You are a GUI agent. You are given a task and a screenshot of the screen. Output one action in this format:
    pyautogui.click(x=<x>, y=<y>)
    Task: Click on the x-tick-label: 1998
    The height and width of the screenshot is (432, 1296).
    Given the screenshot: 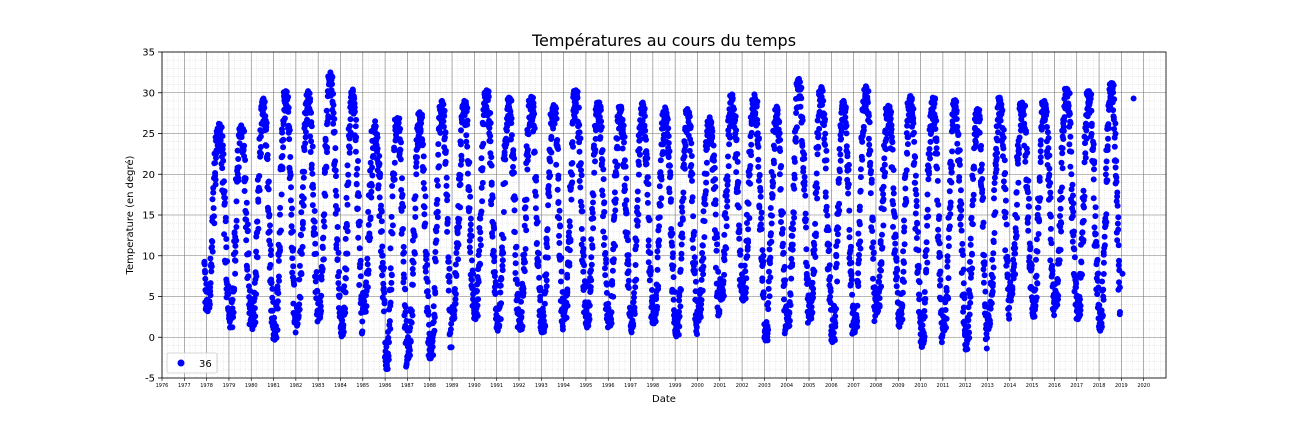 What is the action you would take?
    pyautogui.click(x=652, y=386)
    